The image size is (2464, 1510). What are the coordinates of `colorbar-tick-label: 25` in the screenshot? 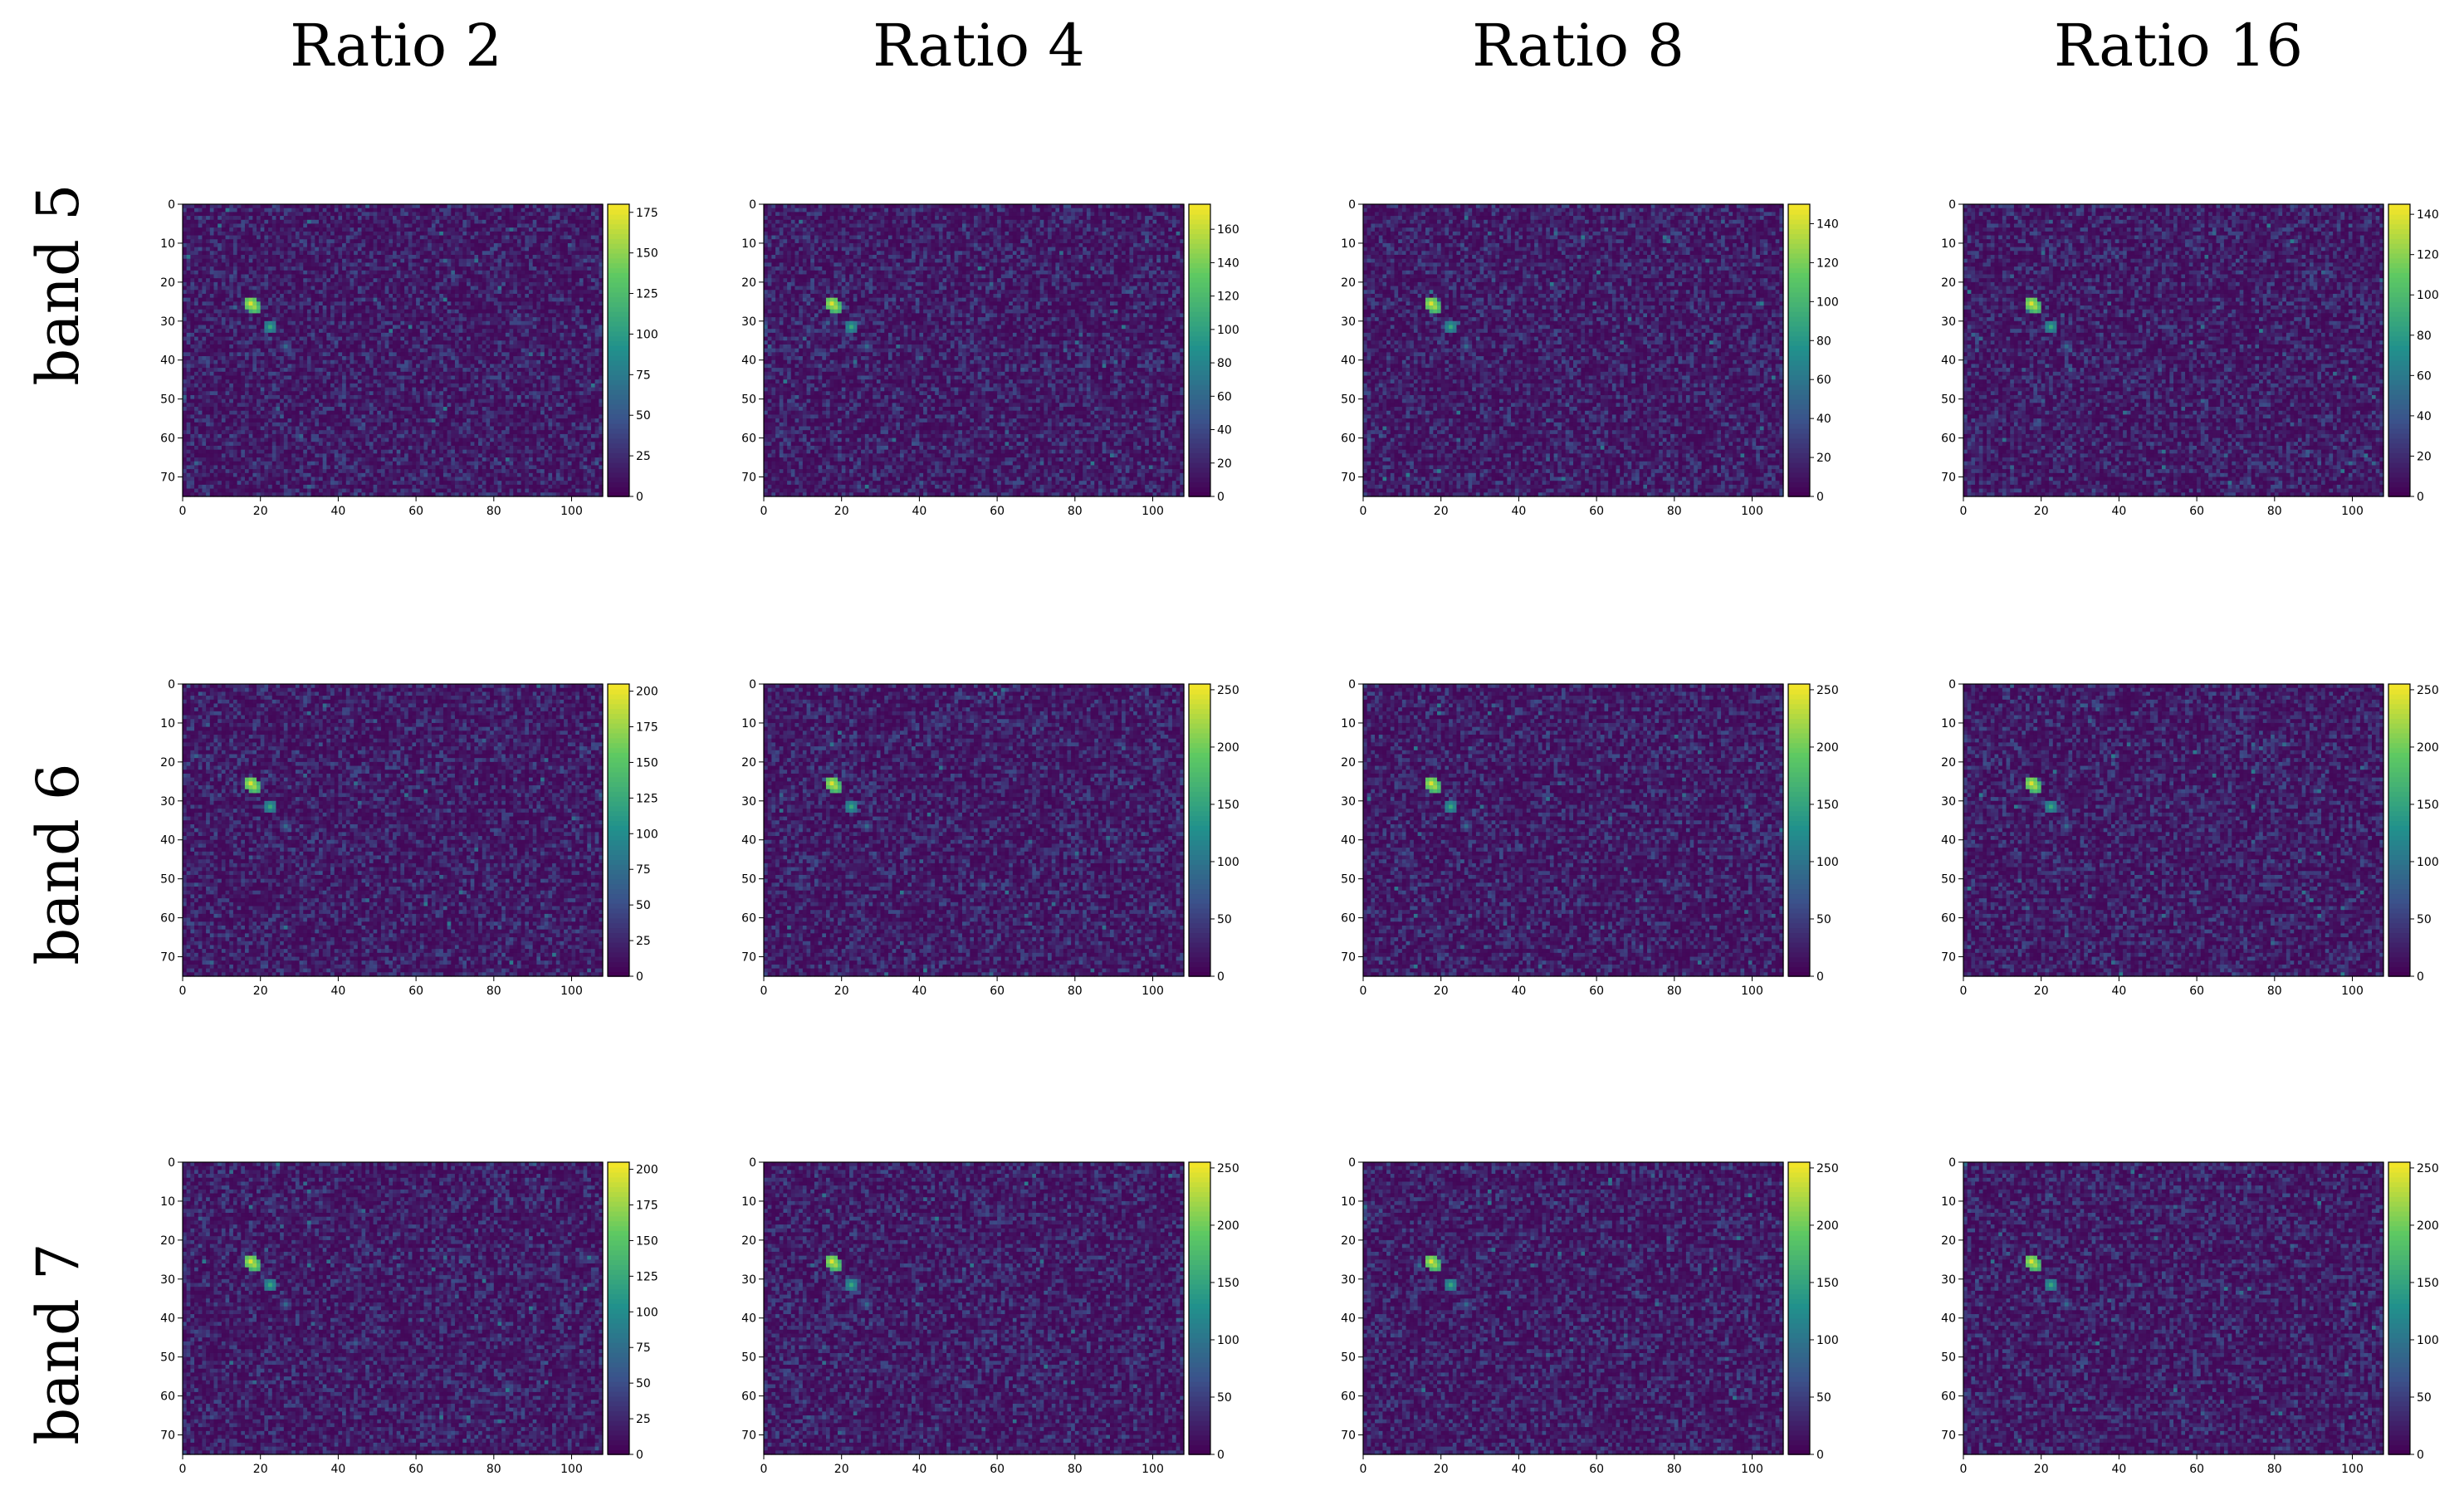 It's located at (643, 456).